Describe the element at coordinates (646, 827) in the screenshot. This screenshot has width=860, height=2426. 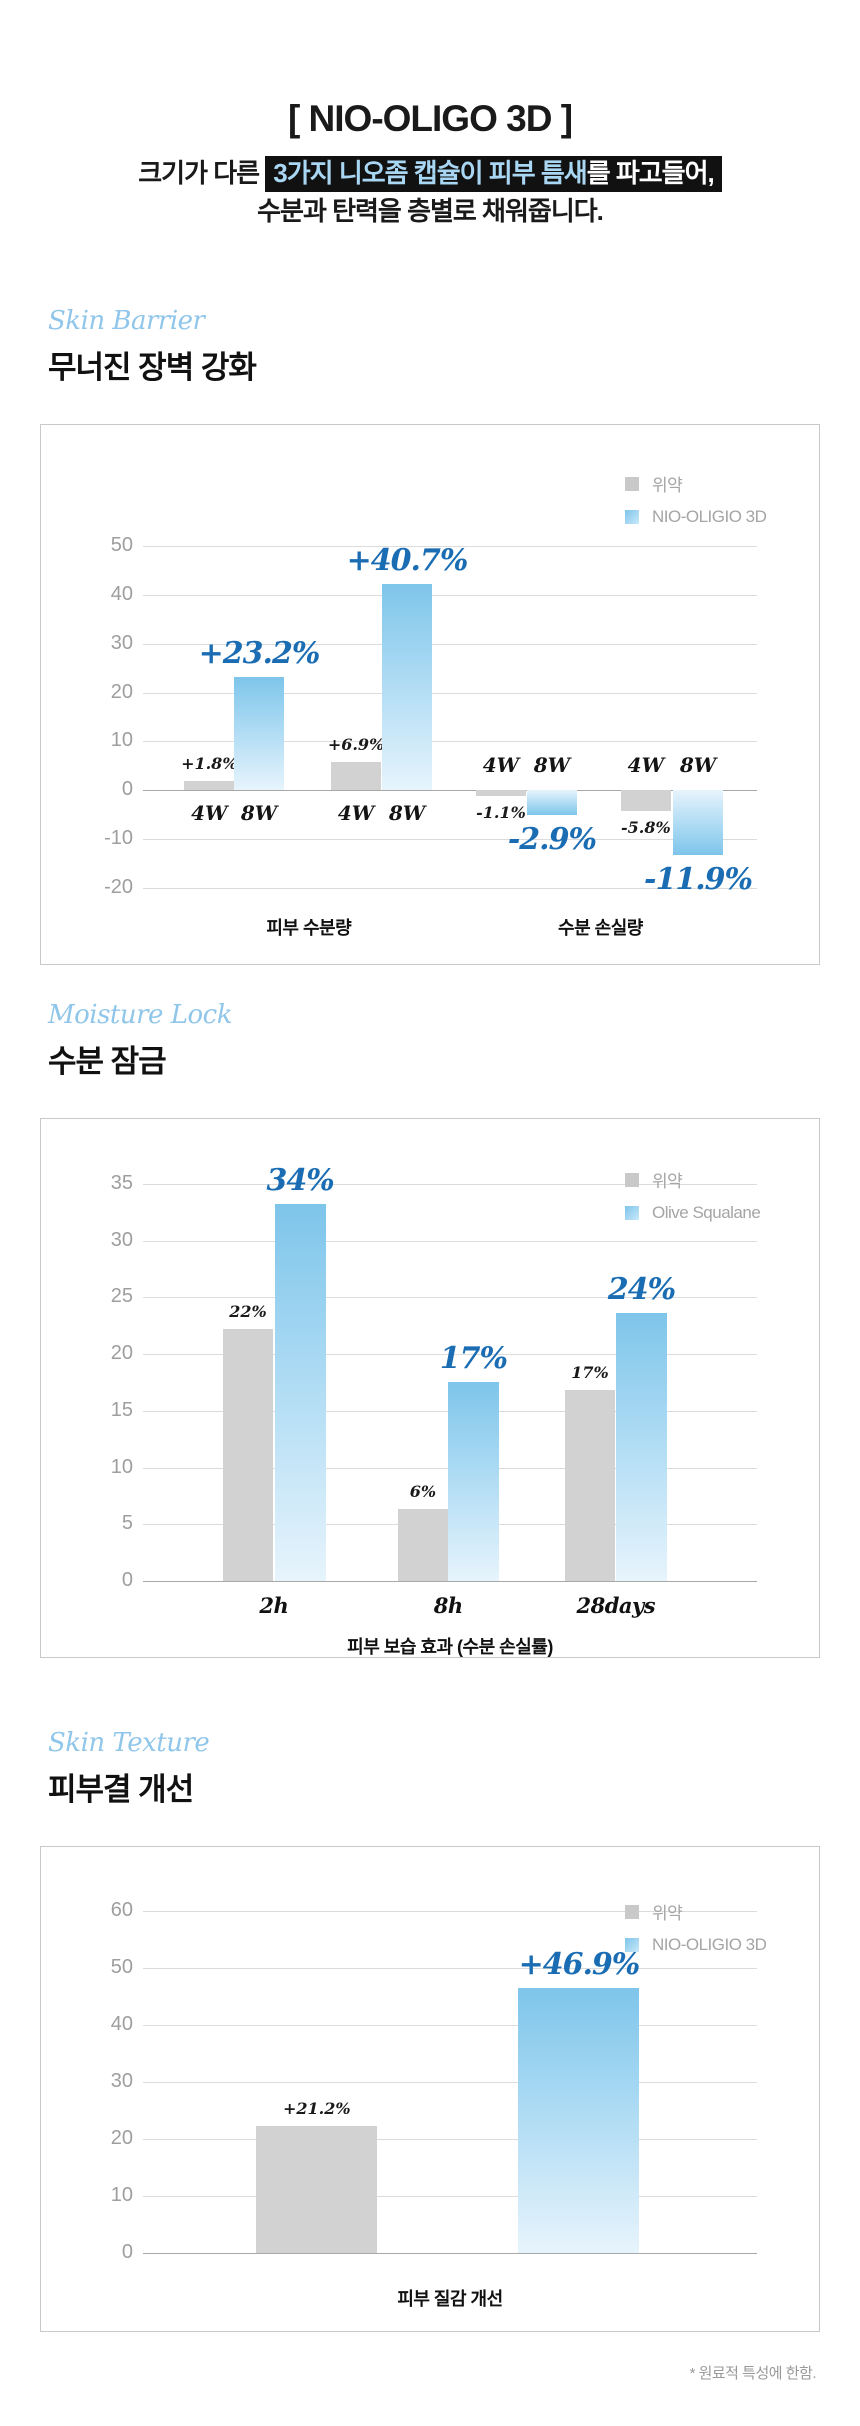
I see `bar-value-label: -5.8%` at that location.